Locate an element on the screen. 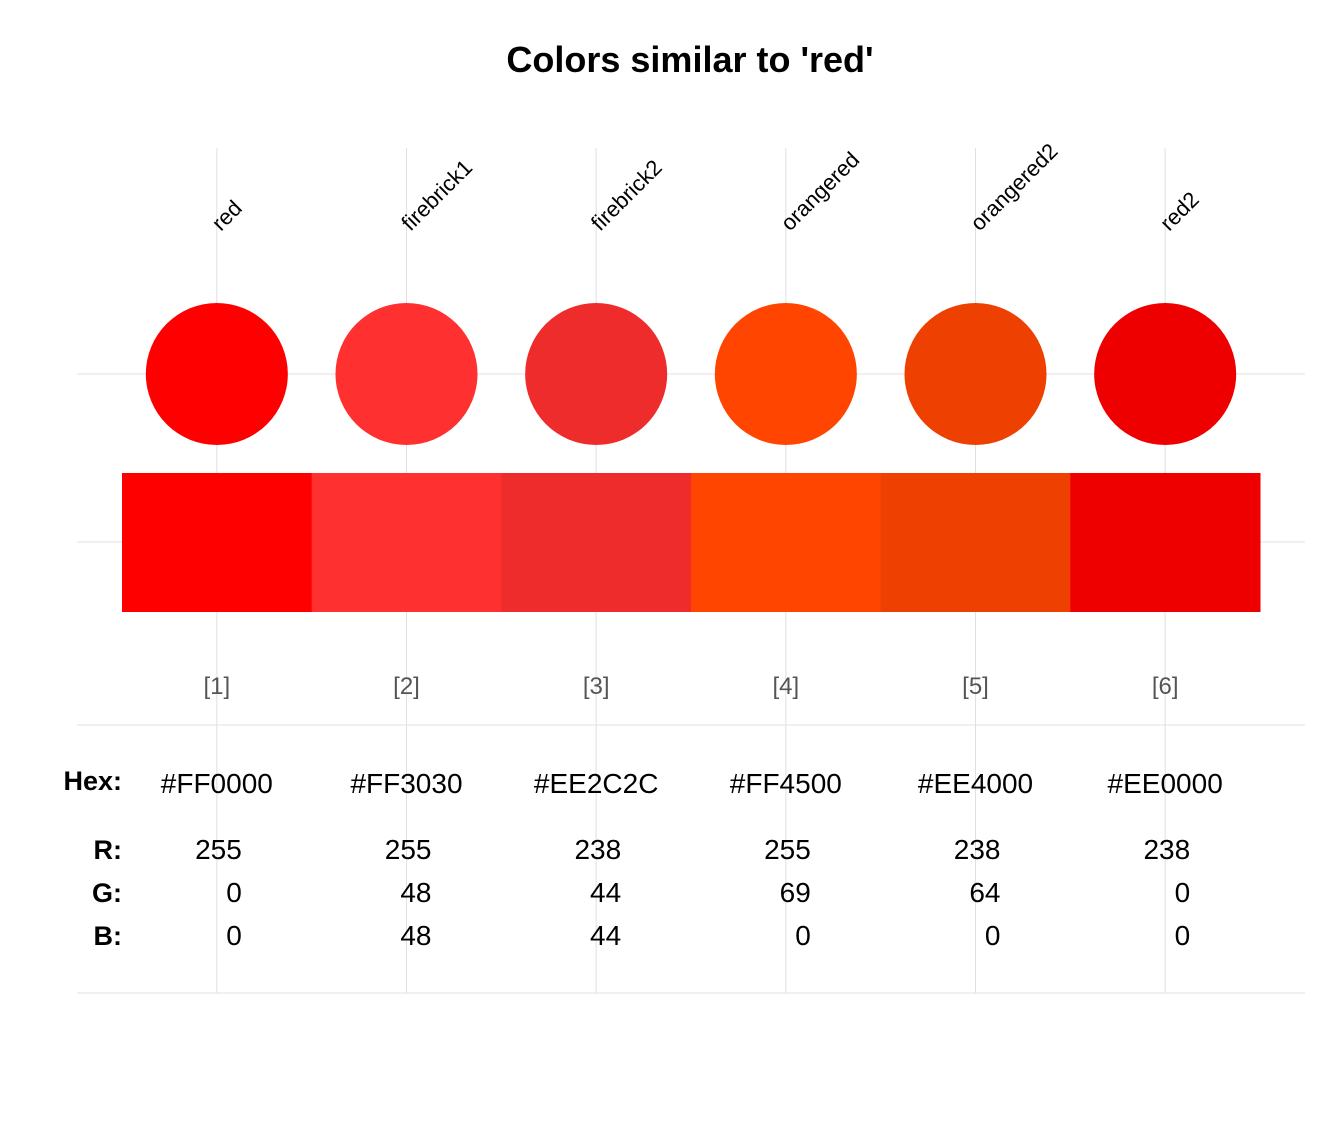 This screenshot has width=1344, height=1142. circle-row is located at coordinates (691, 374).